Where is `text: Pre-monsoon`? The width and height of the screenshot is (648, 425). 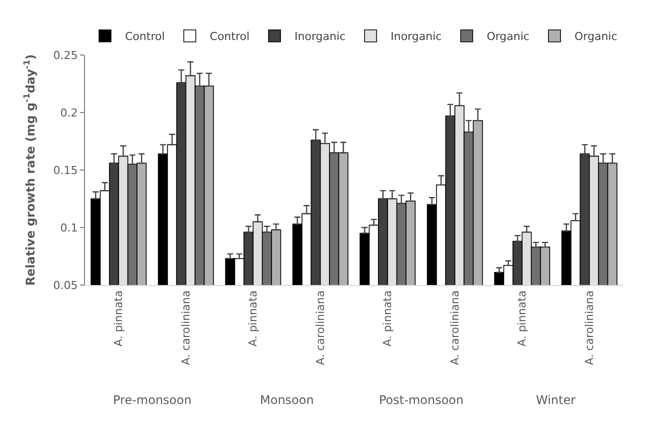 text: Pre-monsoon is located at coordinates (152, 400).